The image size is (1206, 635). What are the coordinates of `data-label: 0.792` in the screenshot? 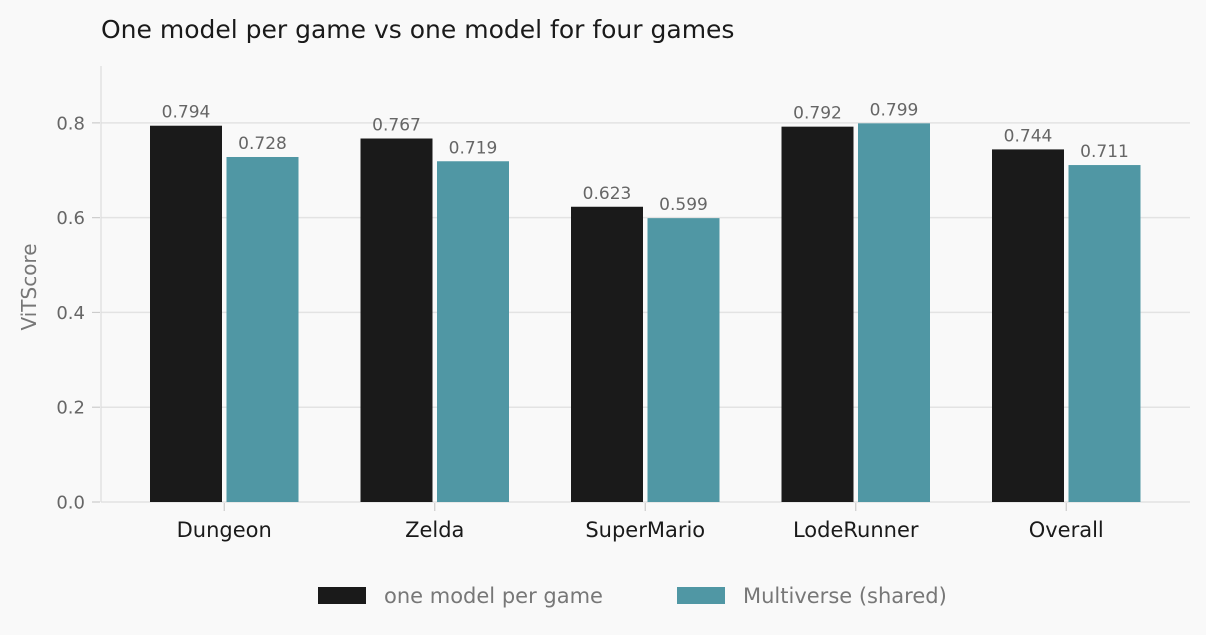 It's located at (817, 114).